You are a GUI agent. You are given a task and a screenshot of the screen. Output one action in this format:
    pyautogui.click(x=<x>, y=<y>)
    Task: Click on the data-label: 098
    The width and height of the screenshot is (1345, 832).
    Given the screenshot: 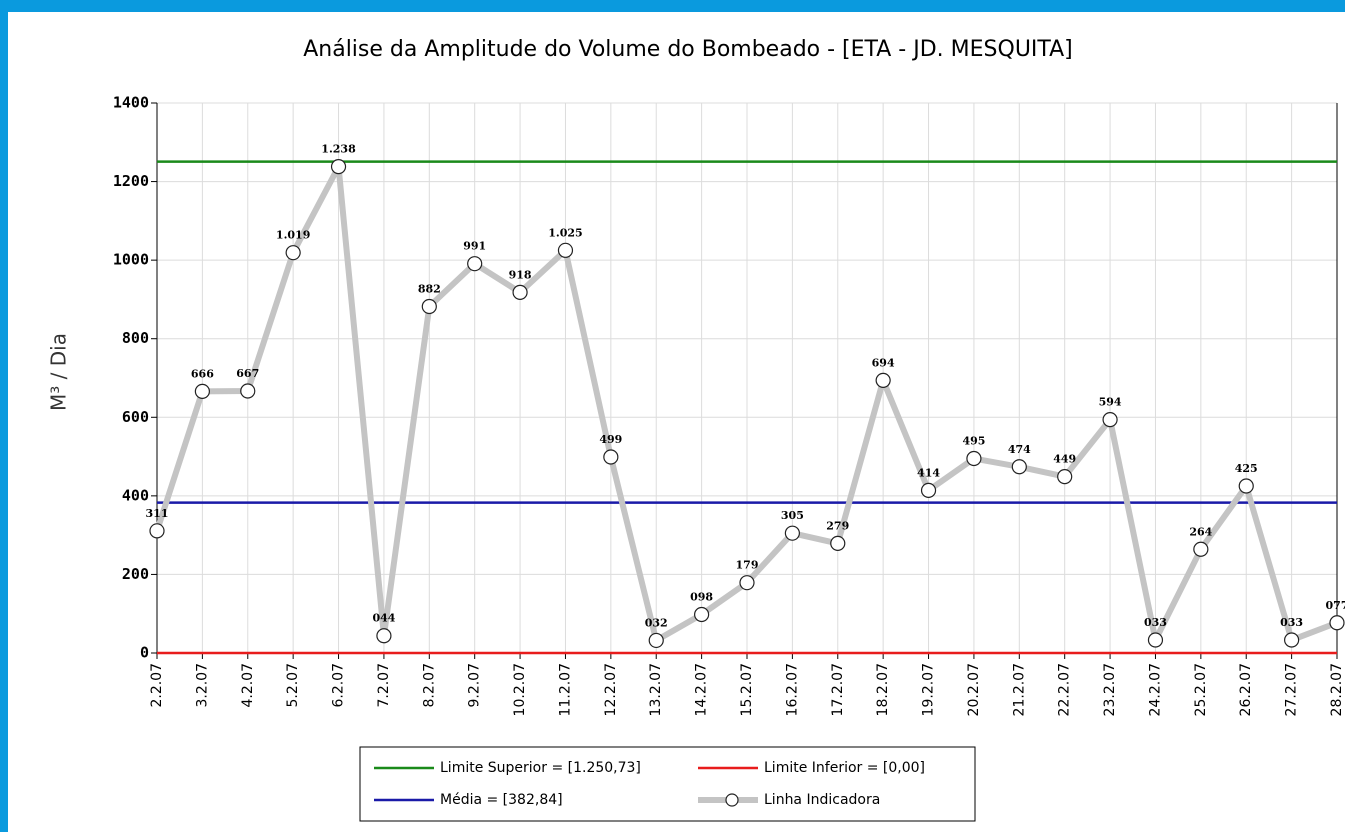 What is the action you would take?
    pyautogui.click(x=701, y=597)
    